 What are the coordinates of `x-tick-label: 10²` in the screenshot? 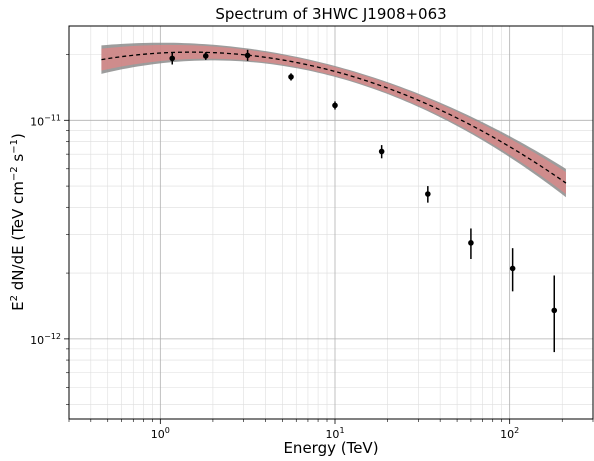 It's located at (509, 433).